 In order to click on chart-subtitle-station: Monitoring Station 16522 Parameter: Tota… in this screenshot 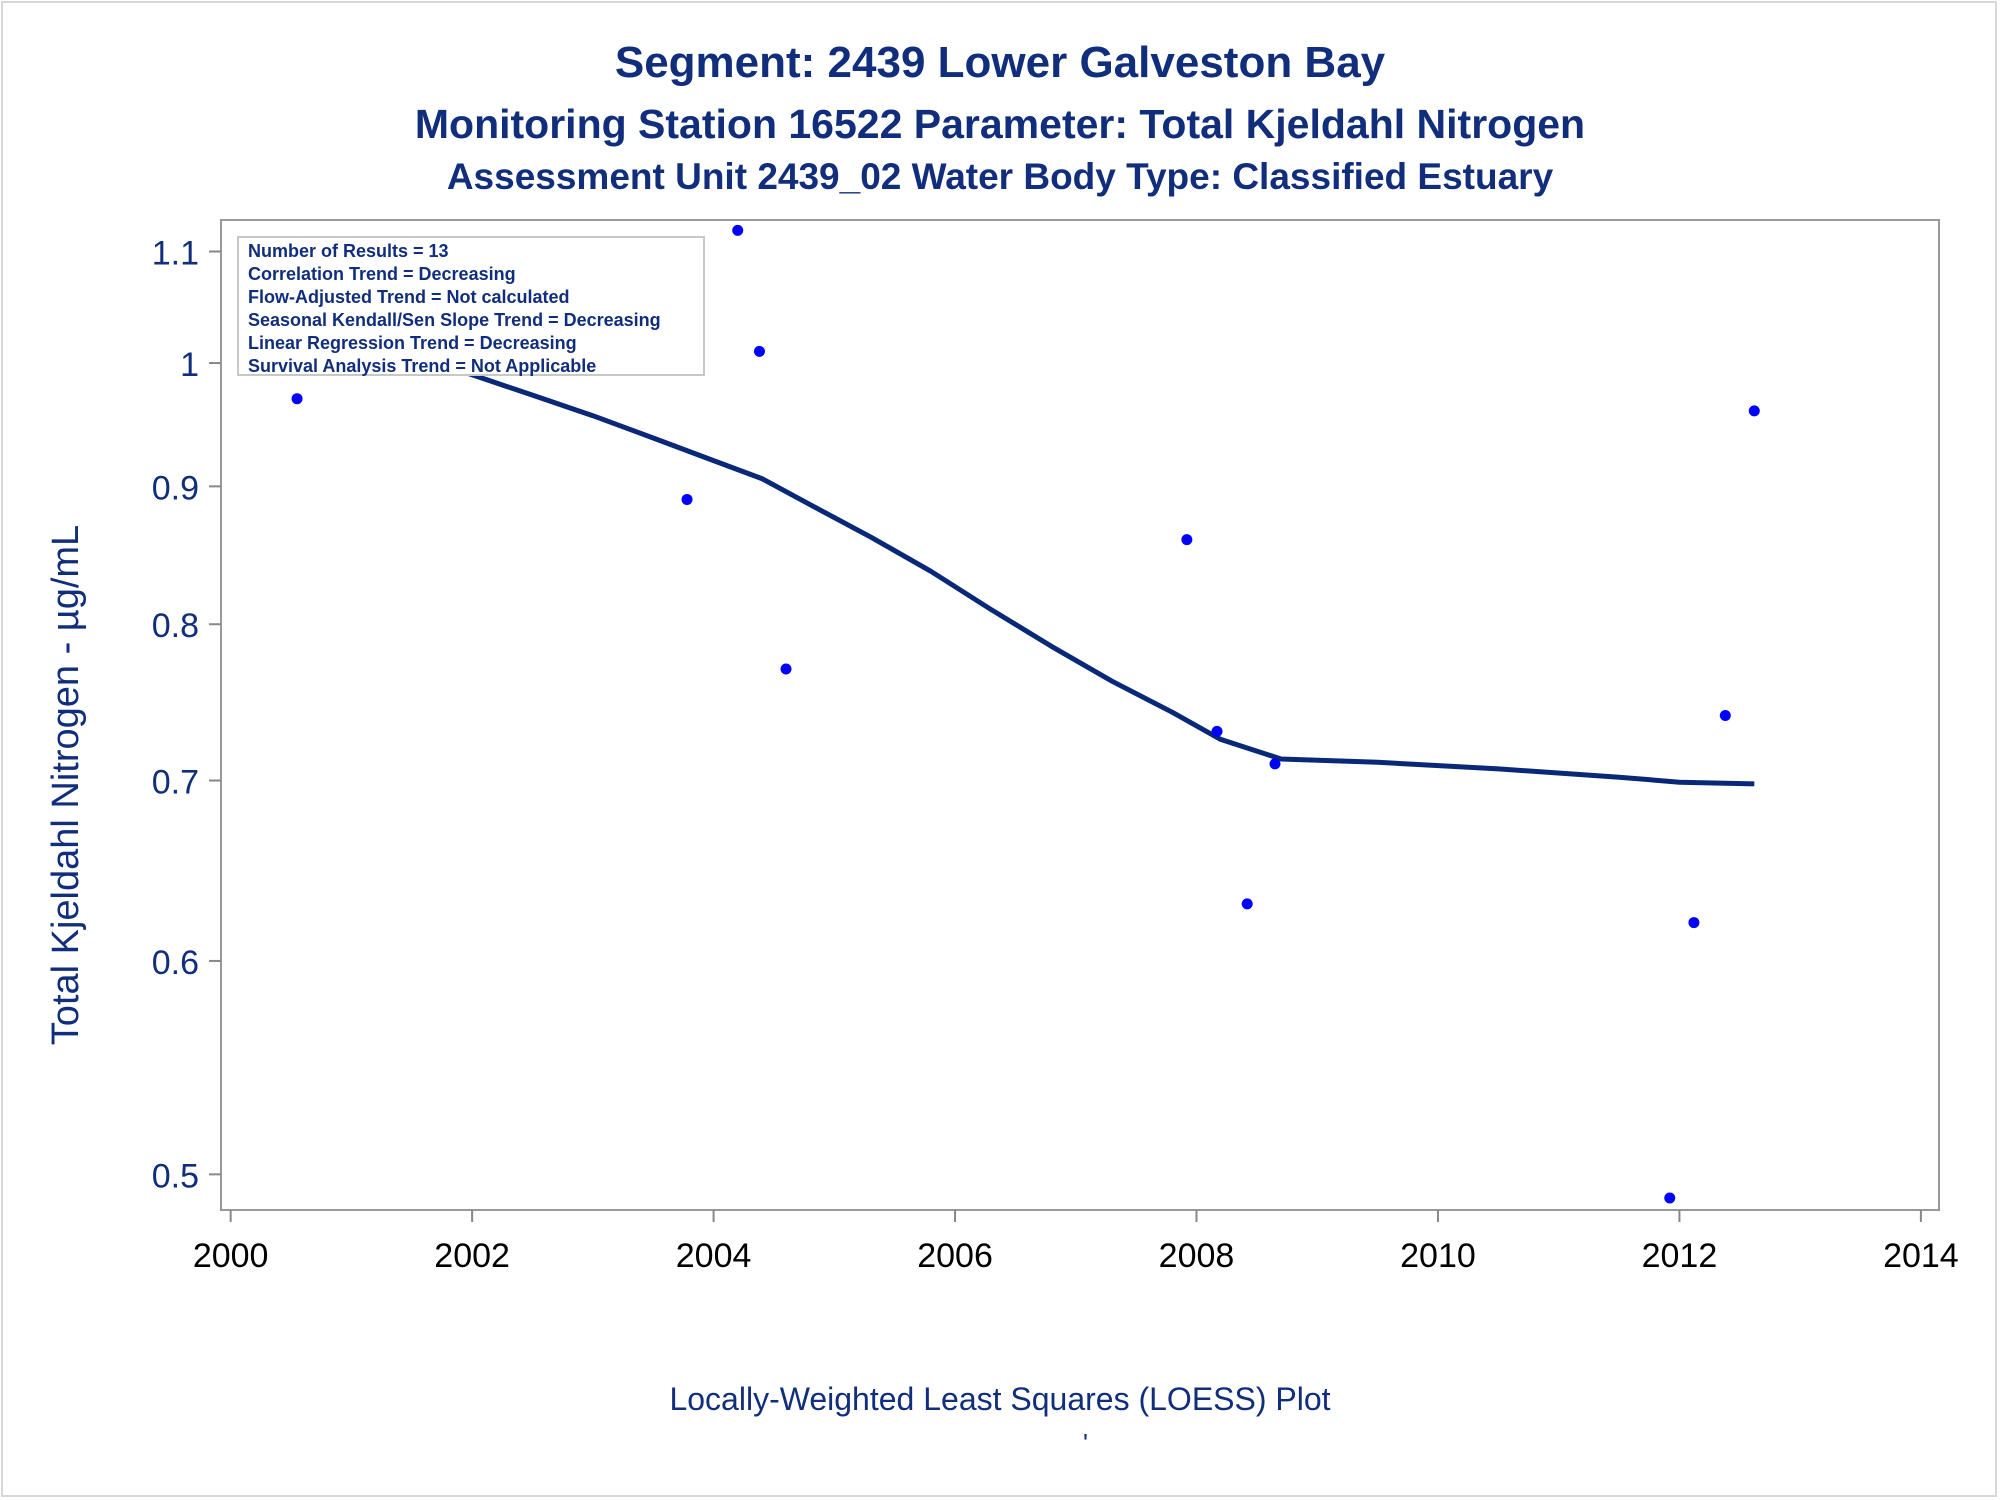, I will do `click(1000, 124)`.